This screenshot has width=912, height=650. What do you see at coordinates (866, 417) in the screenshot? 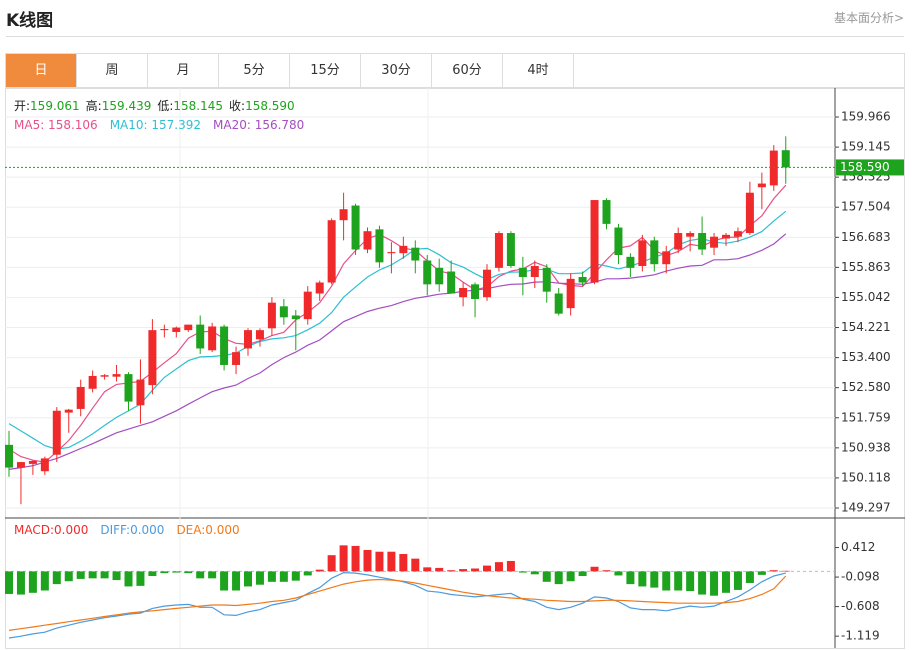
I see `y-tick-label: 151.759` at bounding box center [866, 417].